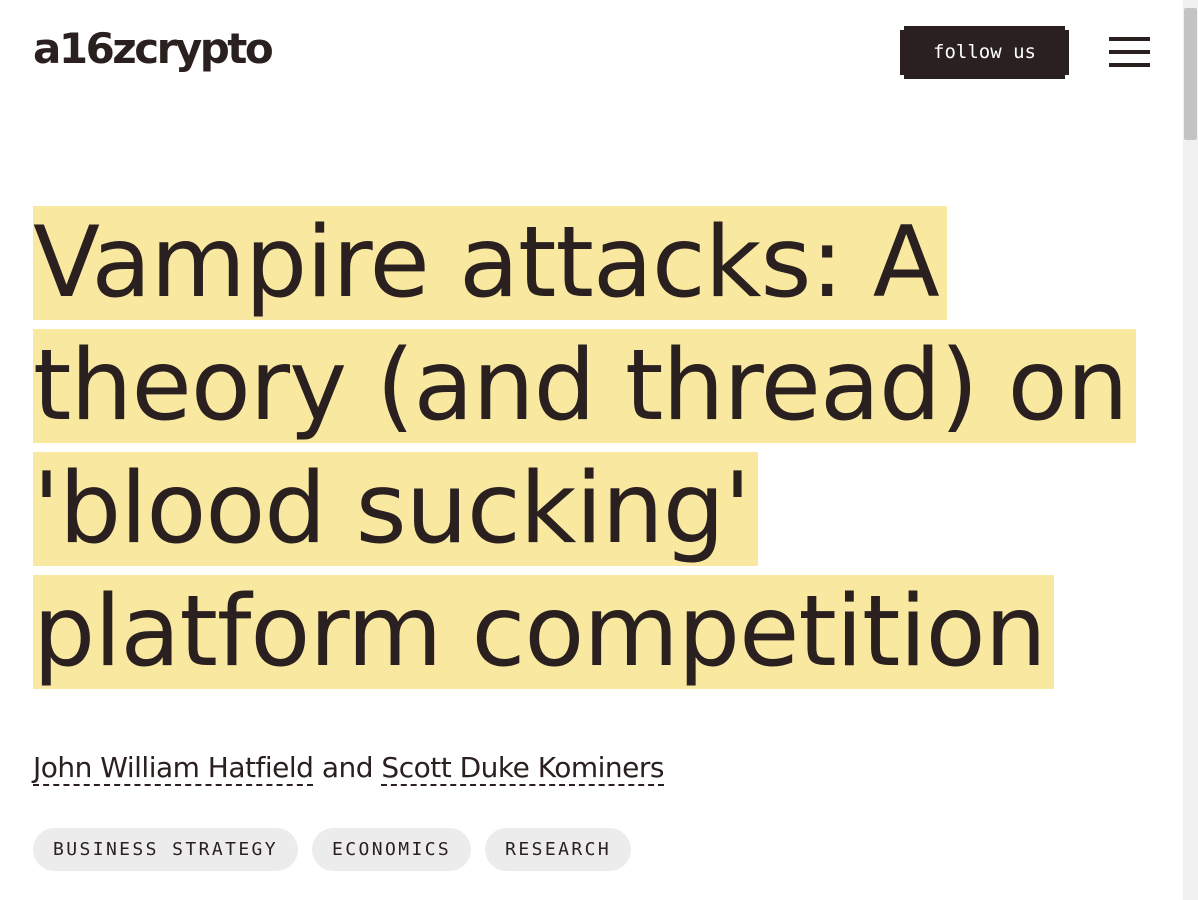  What do you see at coordinates (1129, 39) in the screenshot?
I see `menu-bar-top` at bounding box center [1129, 39].